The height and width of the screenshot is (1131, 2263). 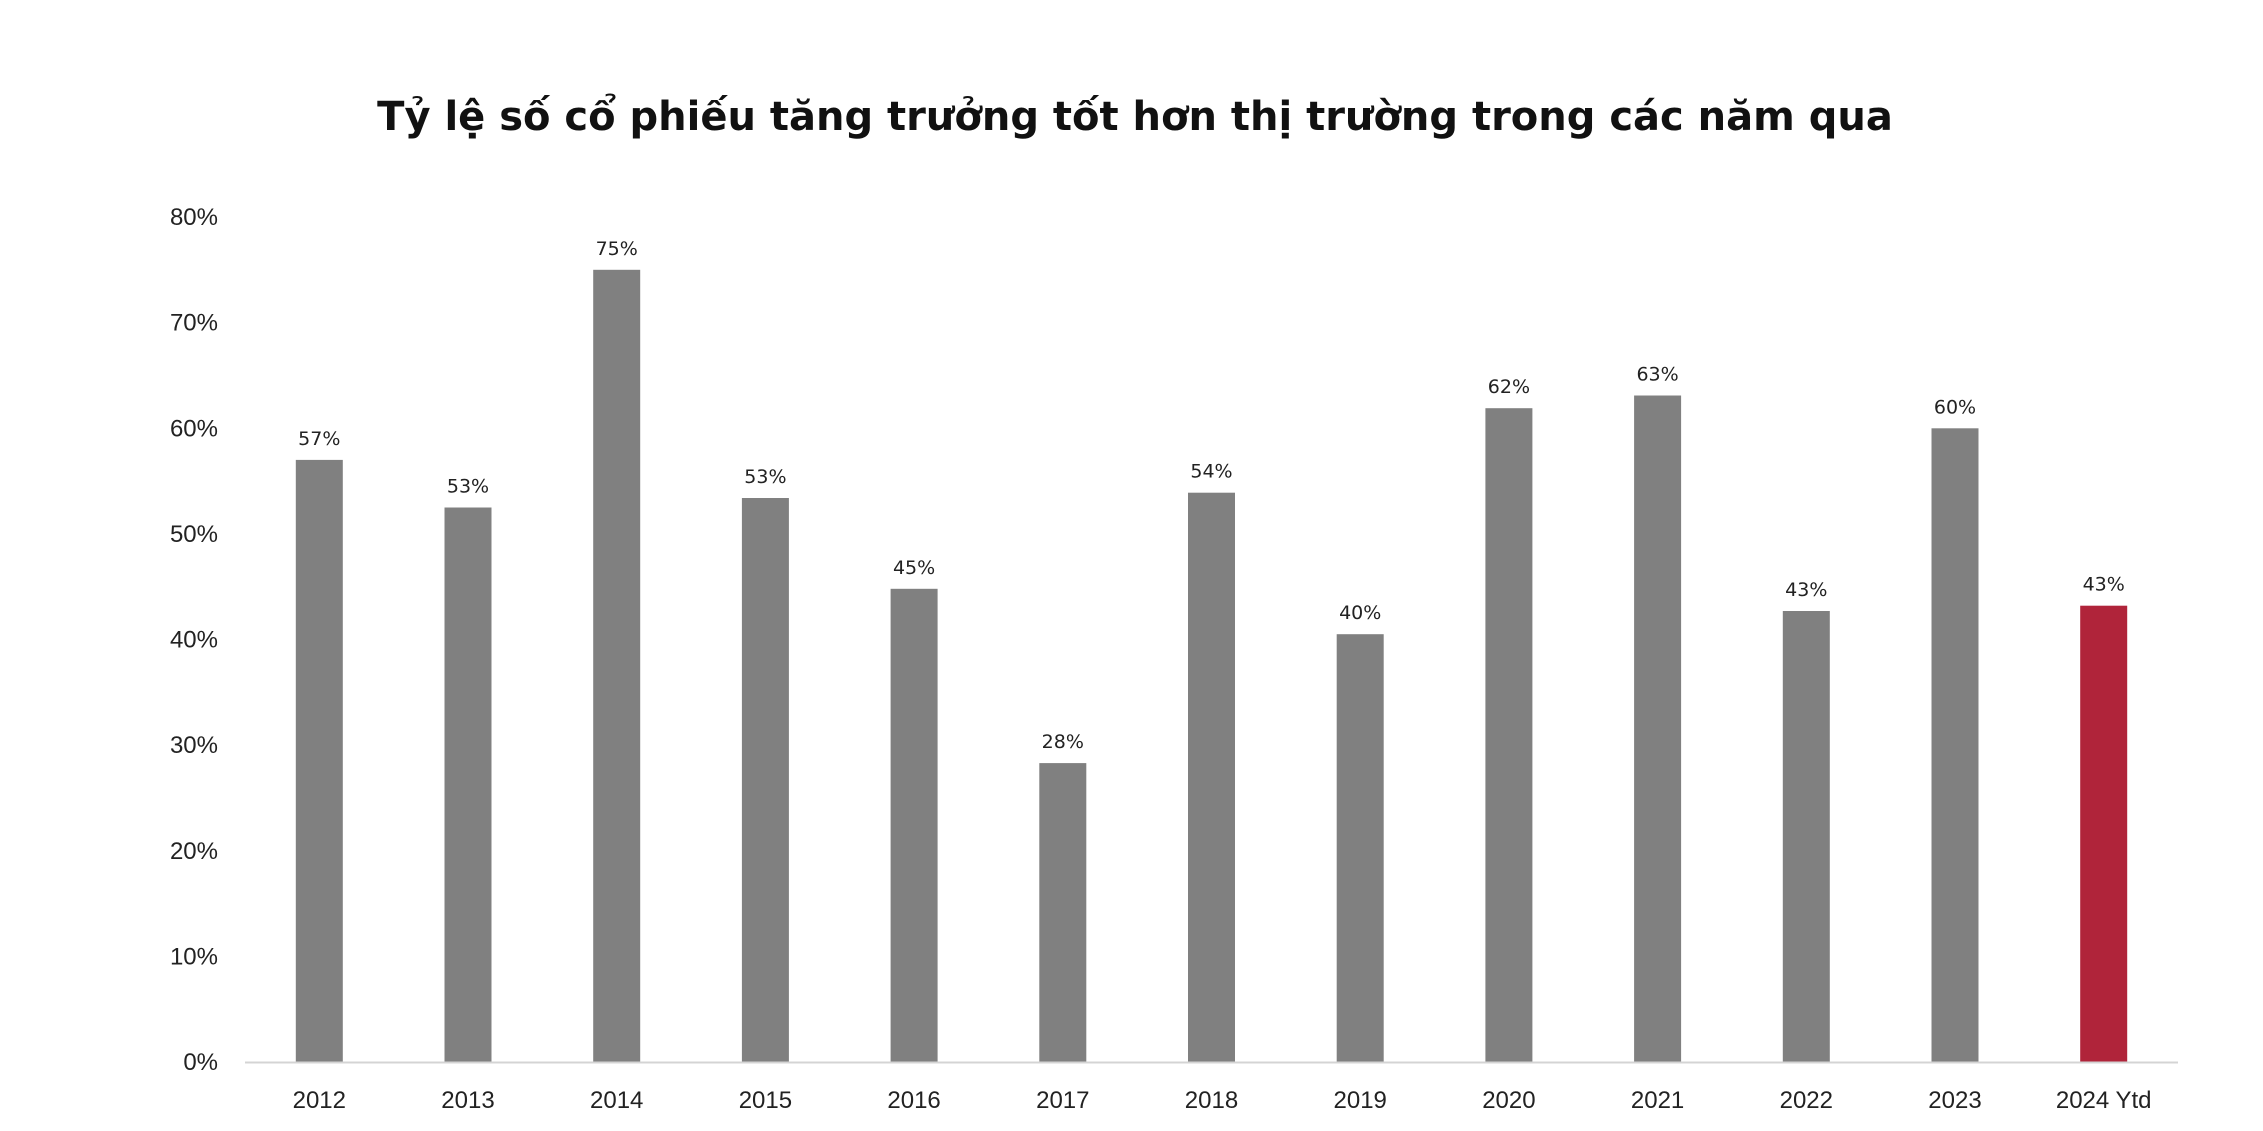 What do you see at coordinates (194, 851) in the screenshot?
I see `y-tick-label: 20%` at bounding box center [194, 851].